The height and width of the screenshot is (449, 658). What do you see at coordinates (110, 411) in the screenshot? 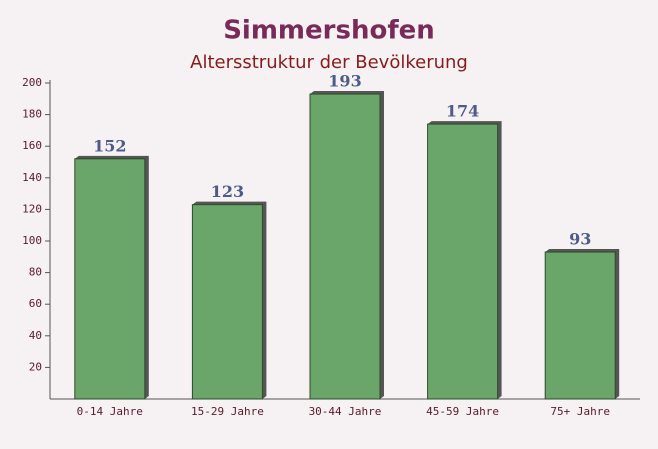
I see `x-tick-label: 0-14 Jahre` at bounding box center [110, 411].